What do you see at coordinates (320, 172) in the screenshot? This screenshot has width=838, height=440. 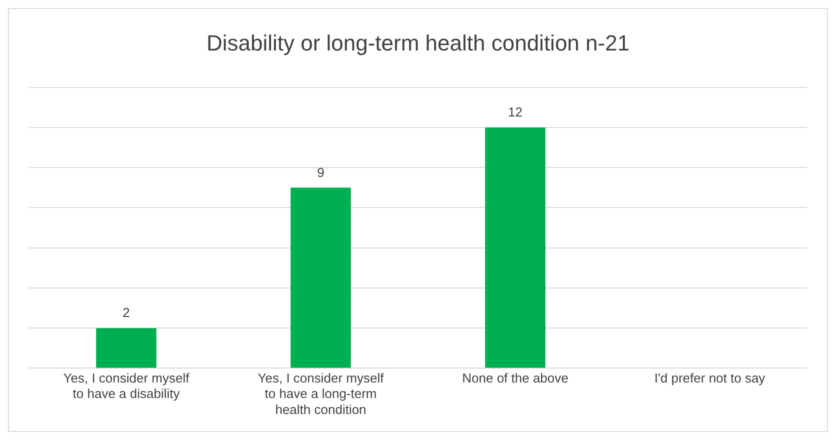 I see `data-label: 9` at bounding box center [320, 172].